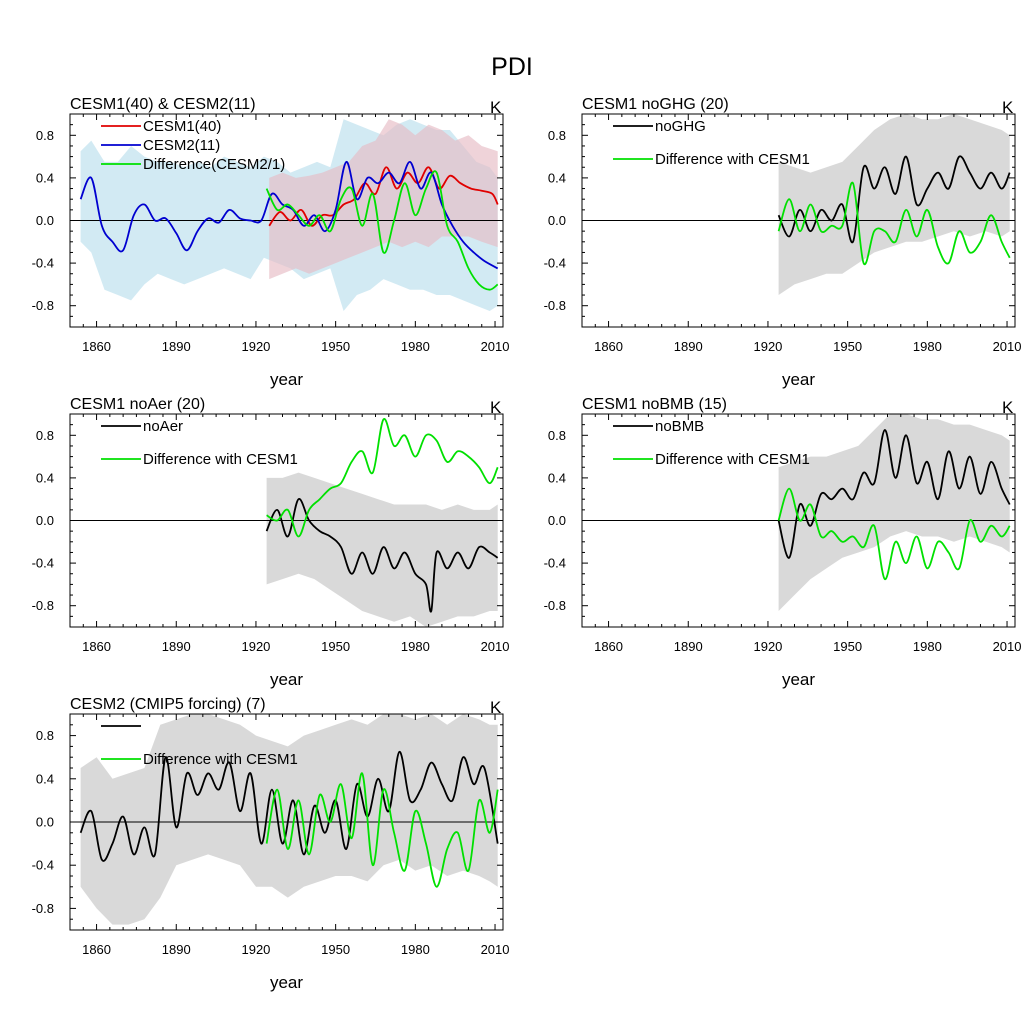 Image resolution: width=1024 pixels, height=1024 pixels. What do you see at coordinates (137, 404) in the screenshot?
I see `panel-title: CESM1 noAer (20)` at bounding box center [137, 404].